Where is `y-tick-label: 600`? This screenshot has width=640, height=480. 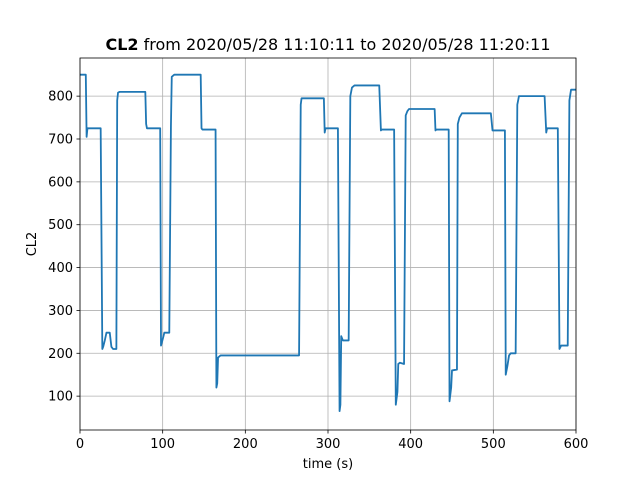 y-tick-label: 600 is located at coordinates (60, 182).